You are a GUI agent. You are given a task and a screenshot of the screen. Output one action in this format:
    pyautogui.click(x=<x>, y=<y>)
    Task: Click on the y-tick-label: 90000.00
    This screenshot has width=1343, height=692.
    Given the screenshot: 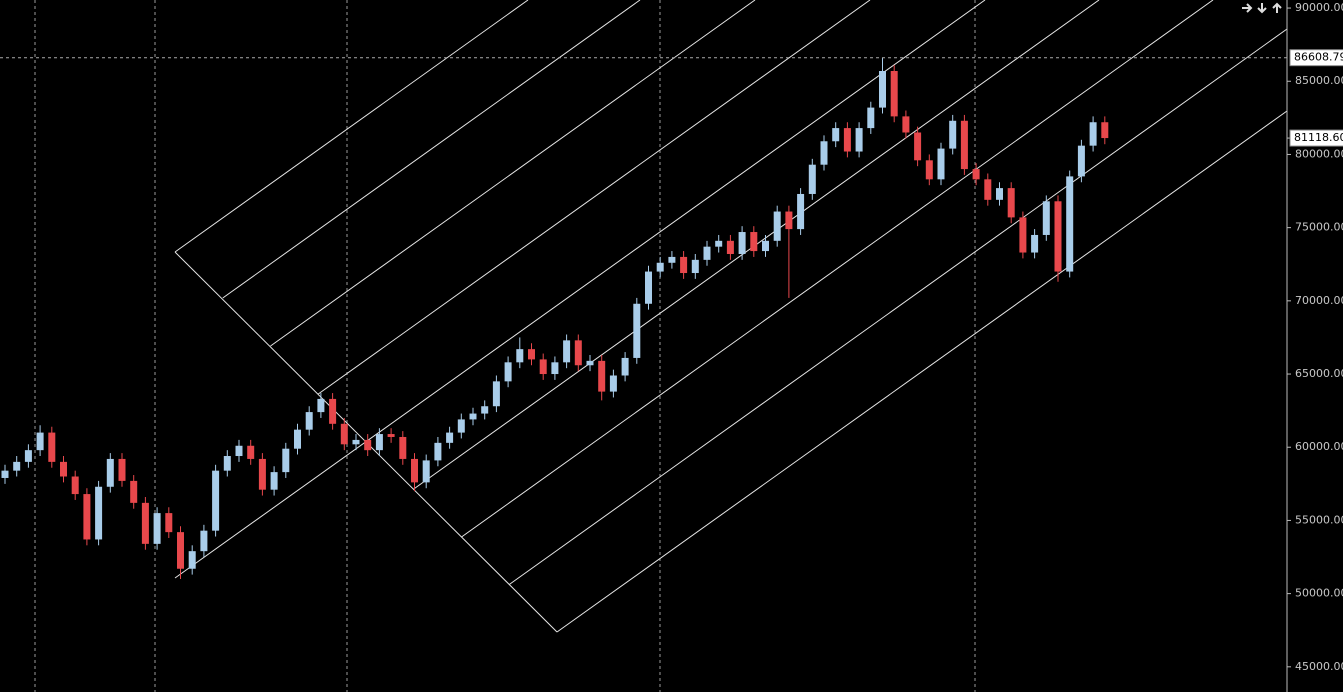 What is the action you would take?
    pyautogui.click(x=1319, y=7)
    